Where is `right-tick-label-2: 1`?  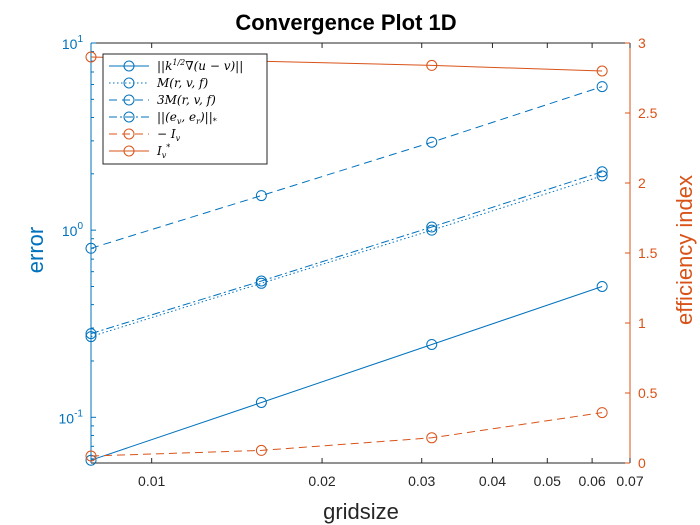 right-tick-label-2: 1 is located at coordinates (642, 323).